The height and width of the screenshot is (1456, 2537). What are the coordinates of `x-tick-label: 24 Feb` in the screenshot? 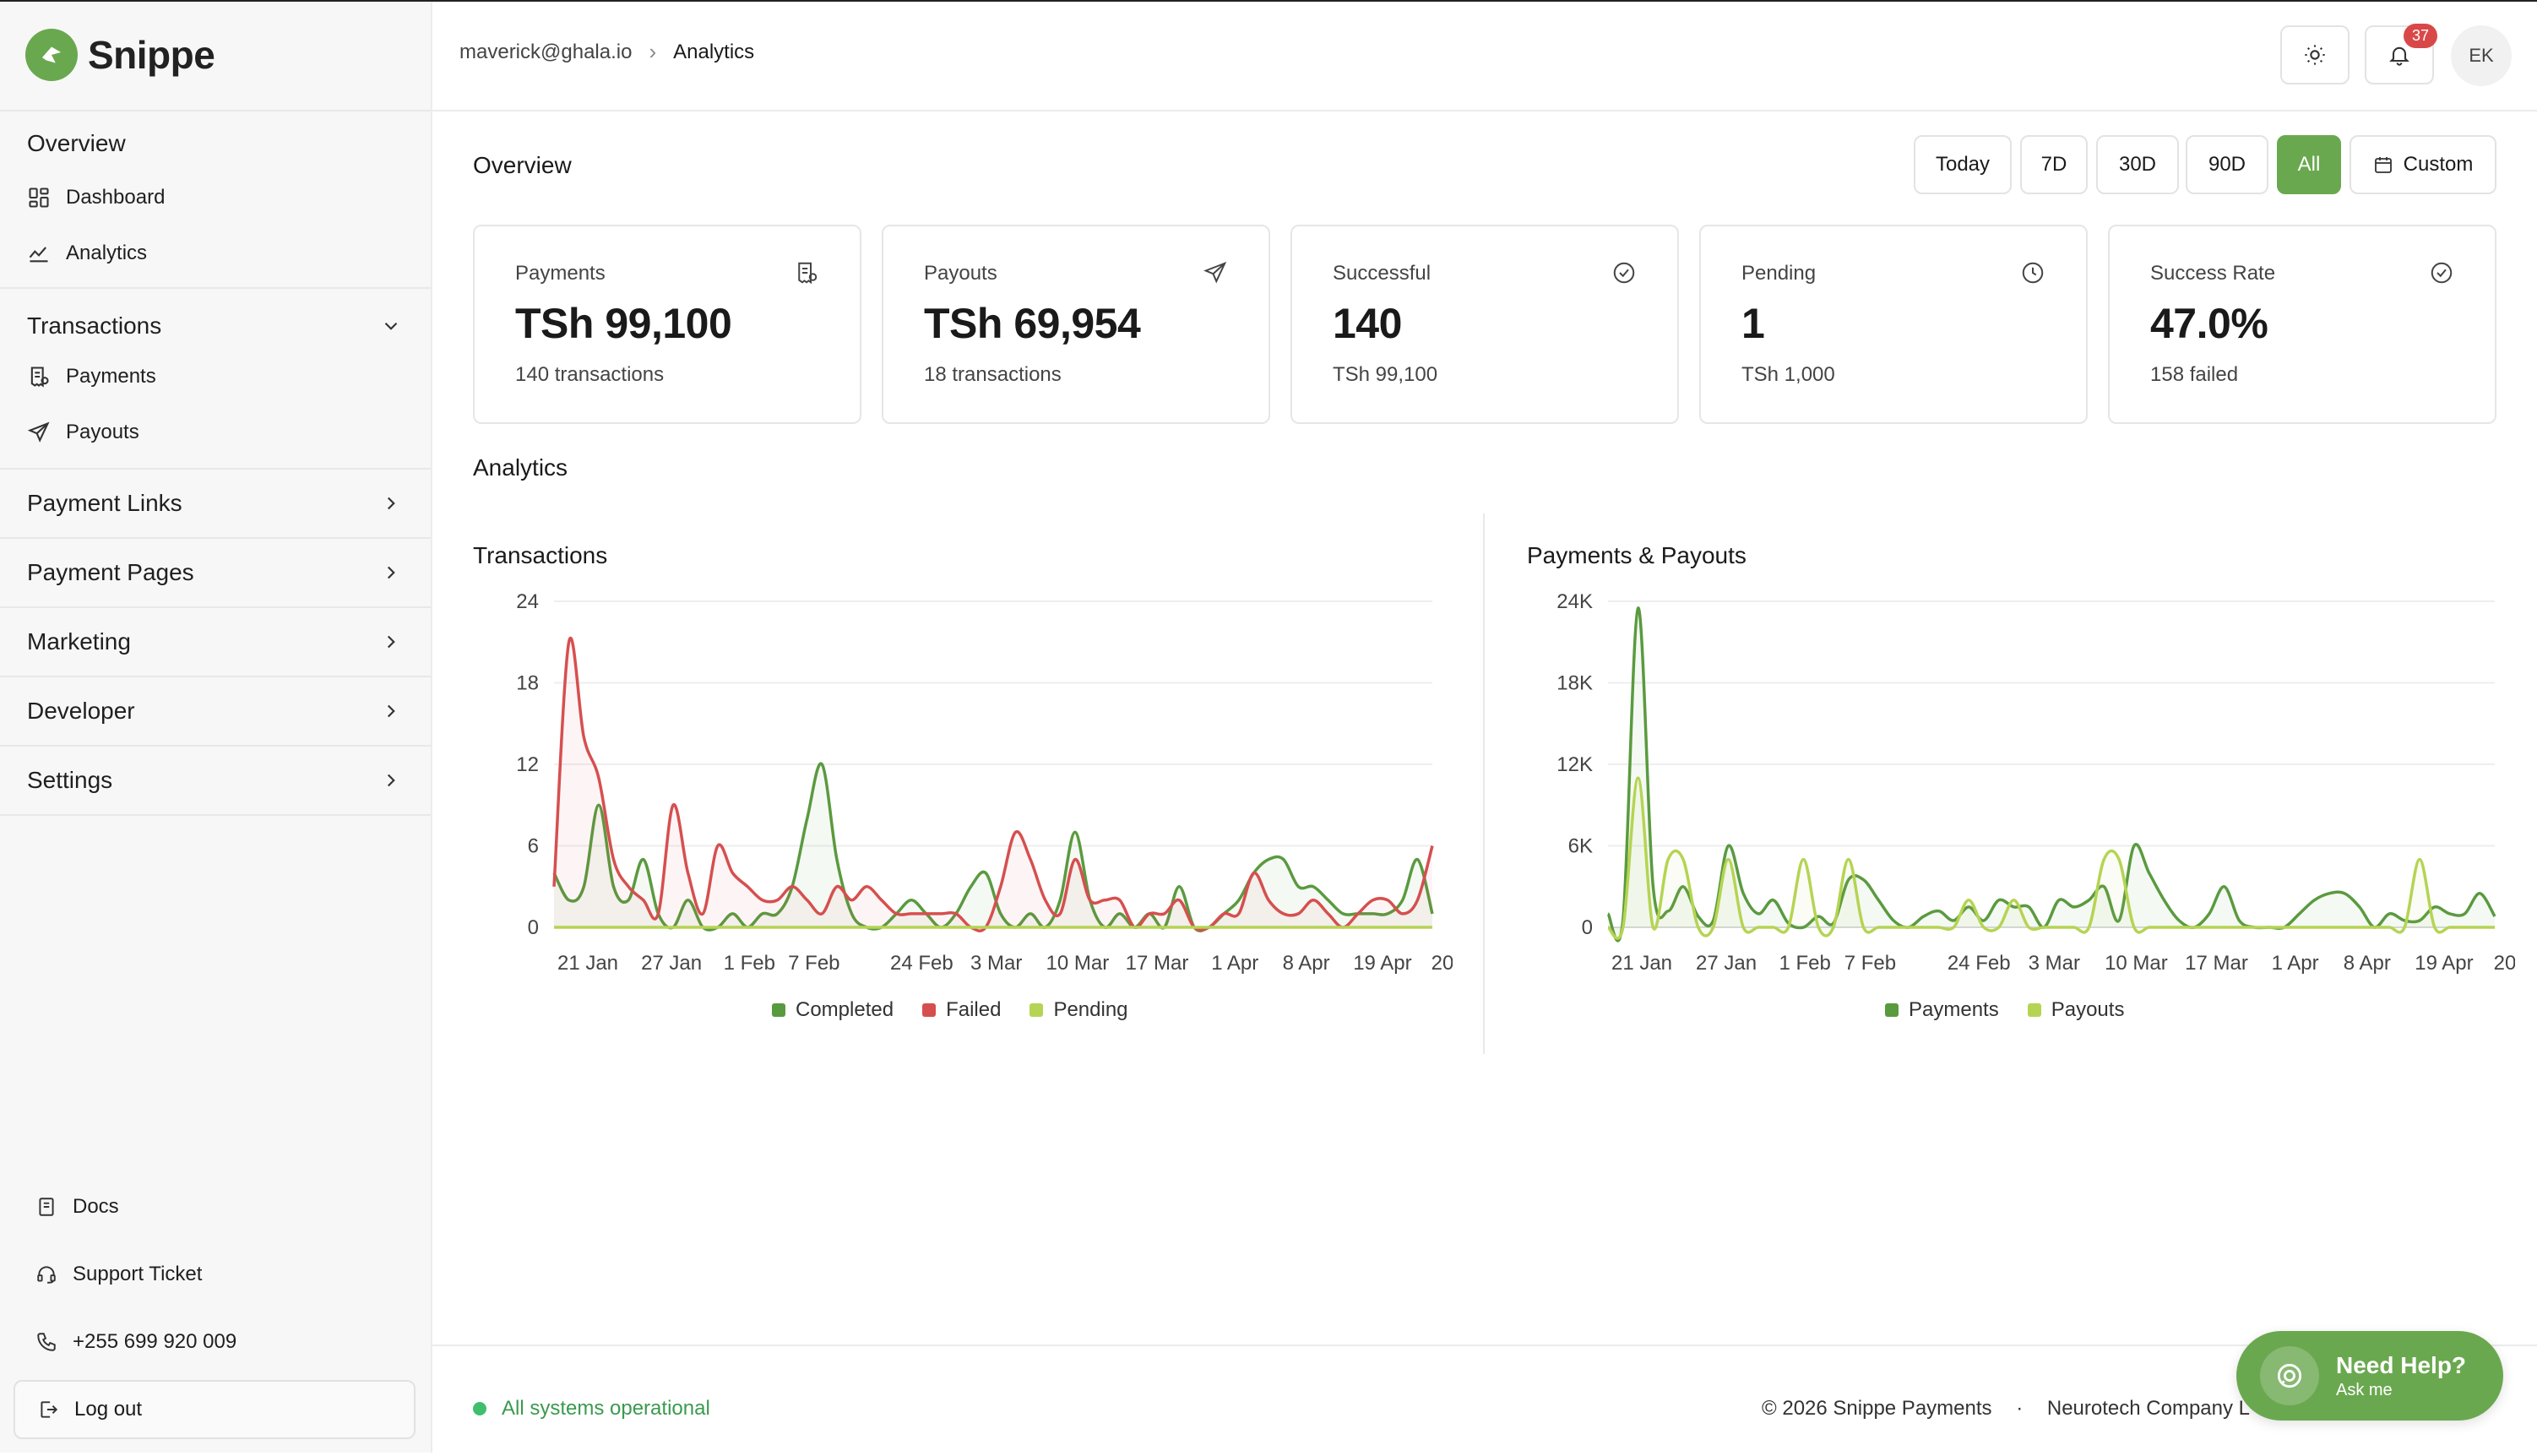 It's located at (1979, 963).